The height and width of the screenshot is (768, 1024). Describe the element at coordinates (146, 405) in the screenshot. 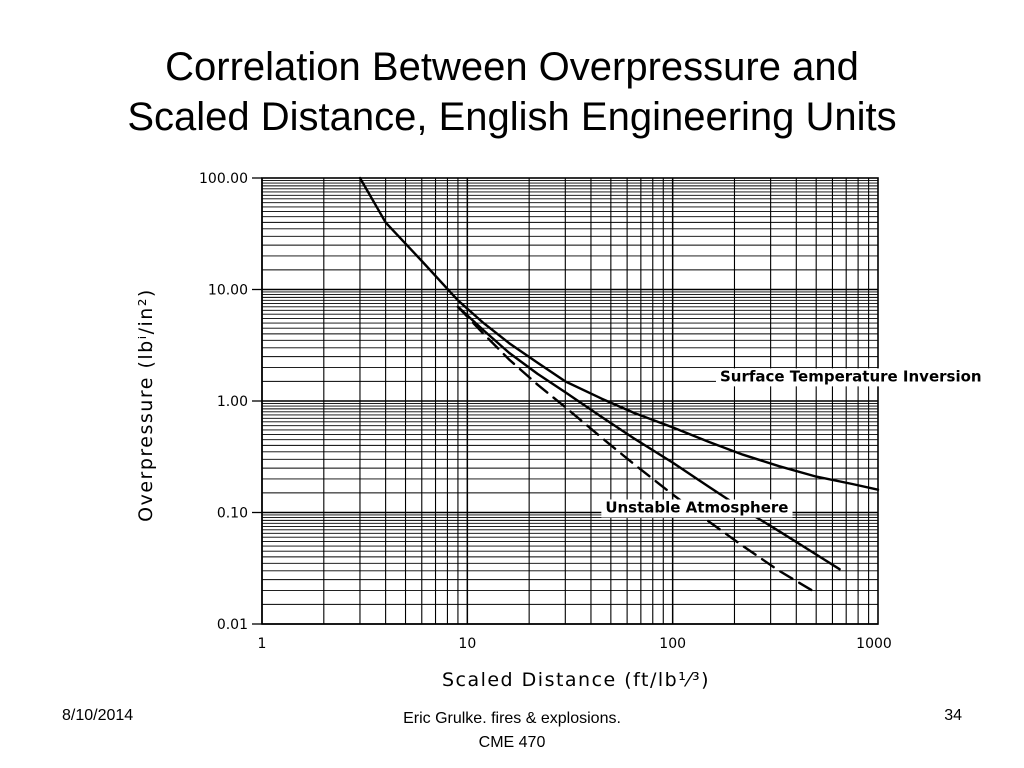

I see `y-axis-label: Overpressure (lbⁱ/in²)` at that location.